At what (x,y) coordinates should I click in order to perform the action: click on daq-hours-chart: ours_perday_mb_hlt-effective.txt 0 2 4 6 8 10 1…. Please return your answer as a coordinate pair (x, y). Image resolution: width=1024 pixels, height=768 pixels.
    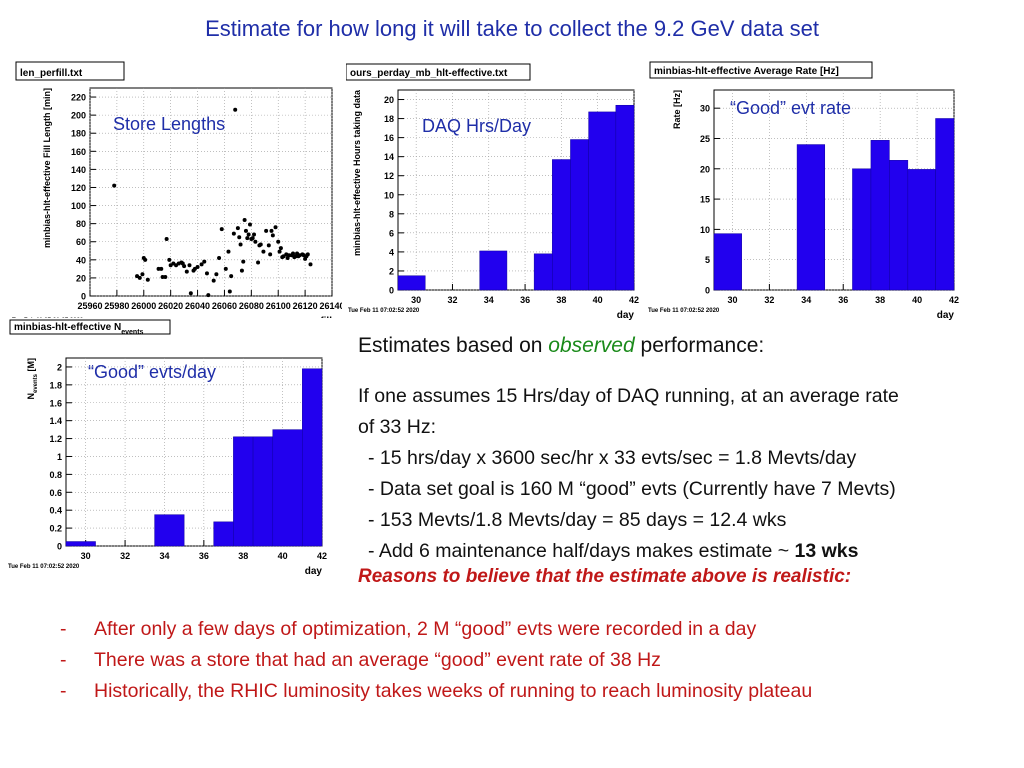
    Looking at the image, I should click on (492, 191).